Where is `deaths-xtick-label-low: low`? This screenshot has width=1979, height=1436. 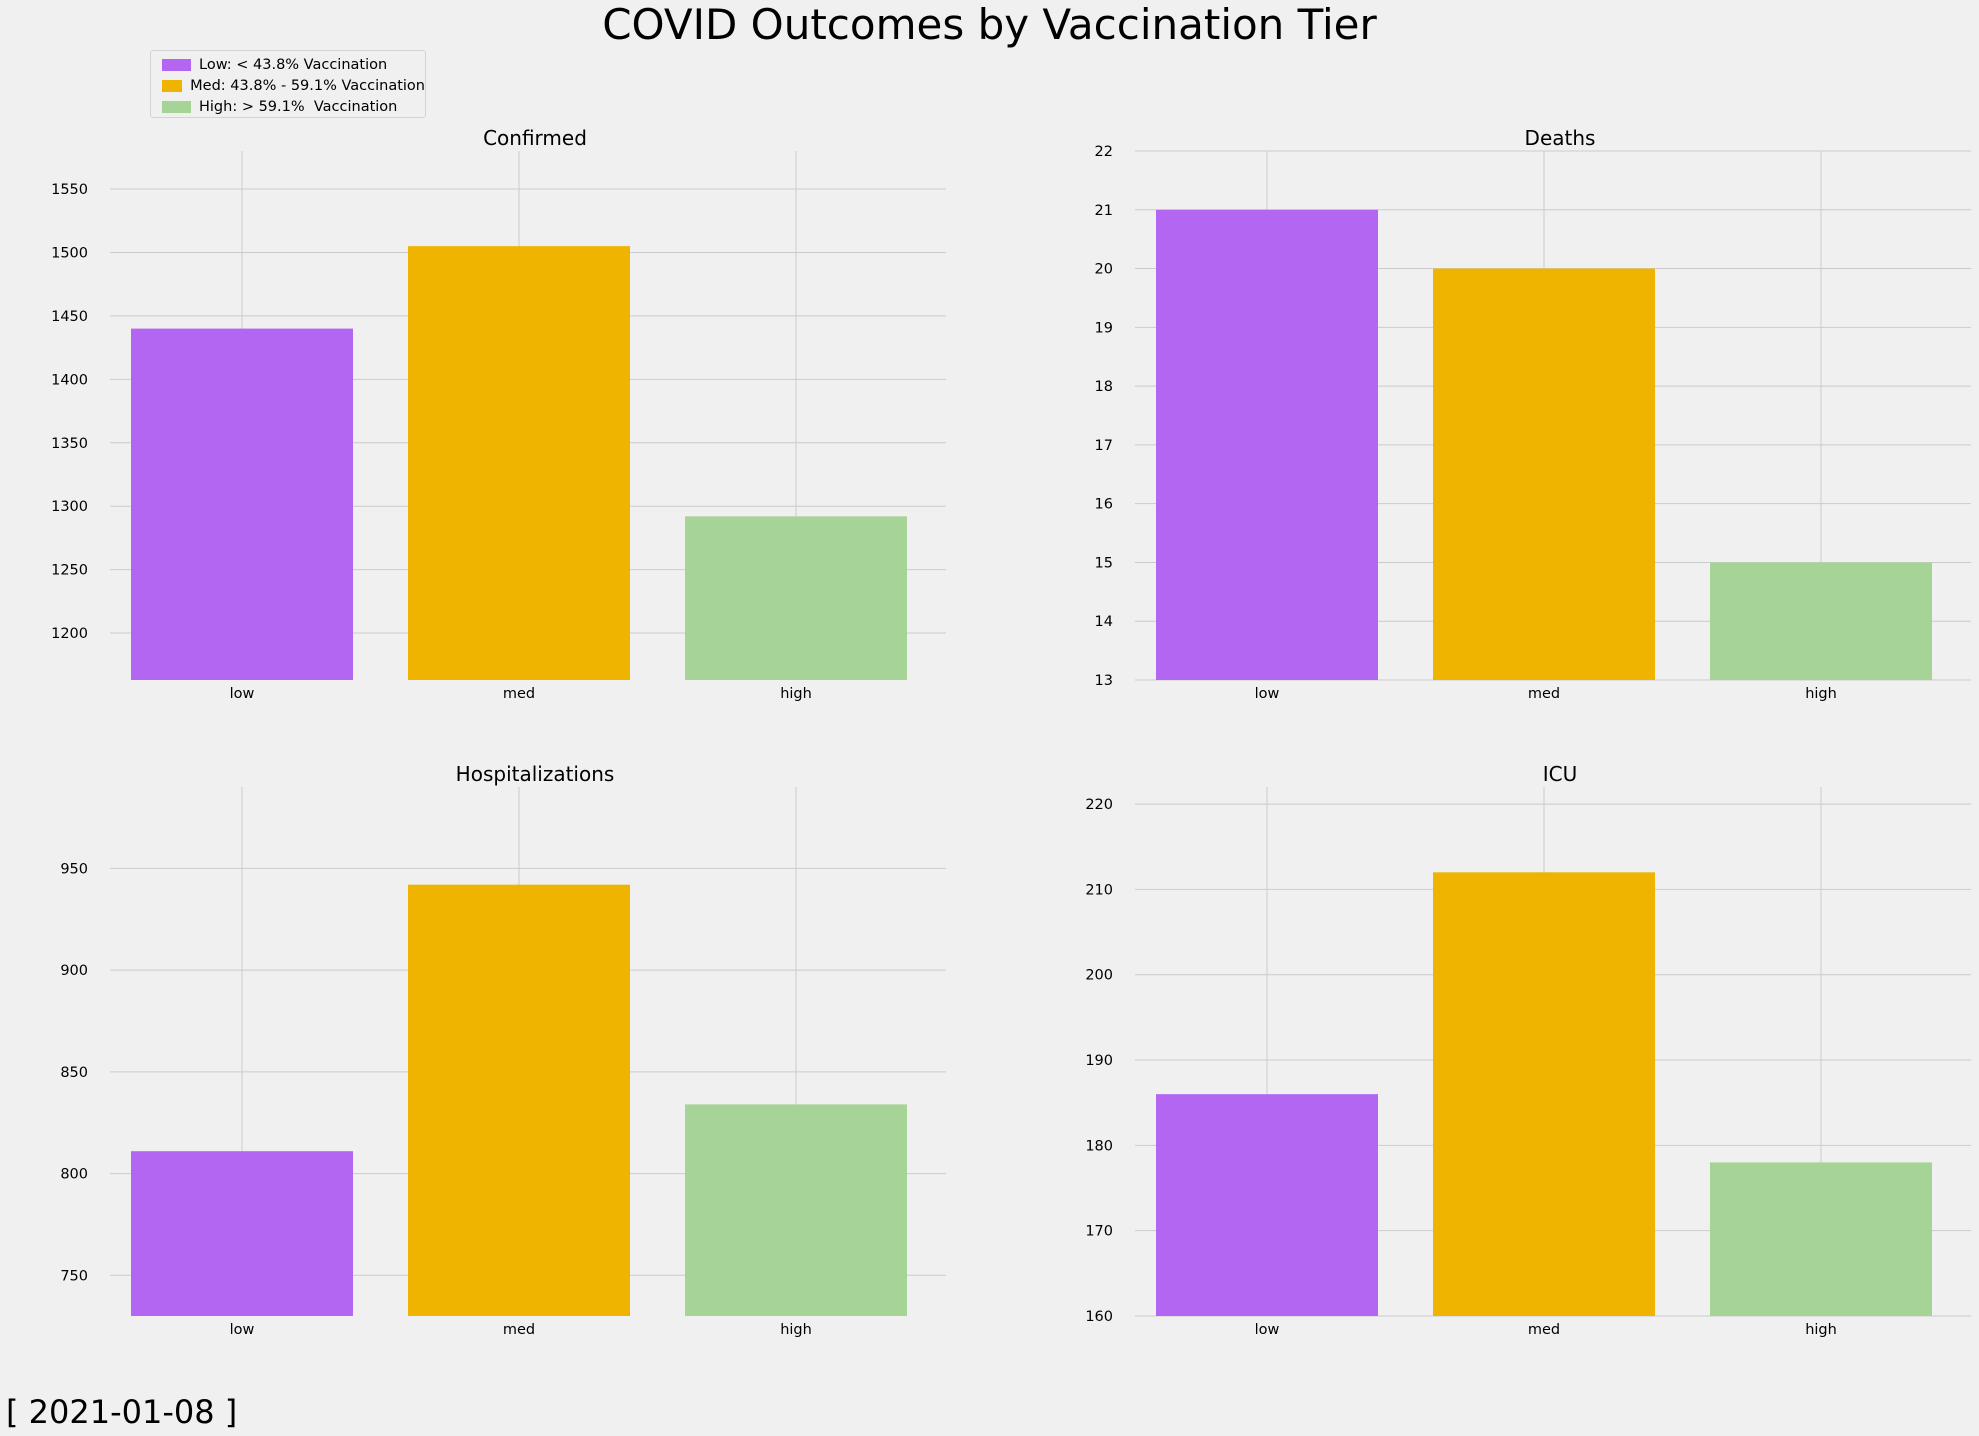
deaths-xtick-label-low: low is located at coordinates (1267, 694).